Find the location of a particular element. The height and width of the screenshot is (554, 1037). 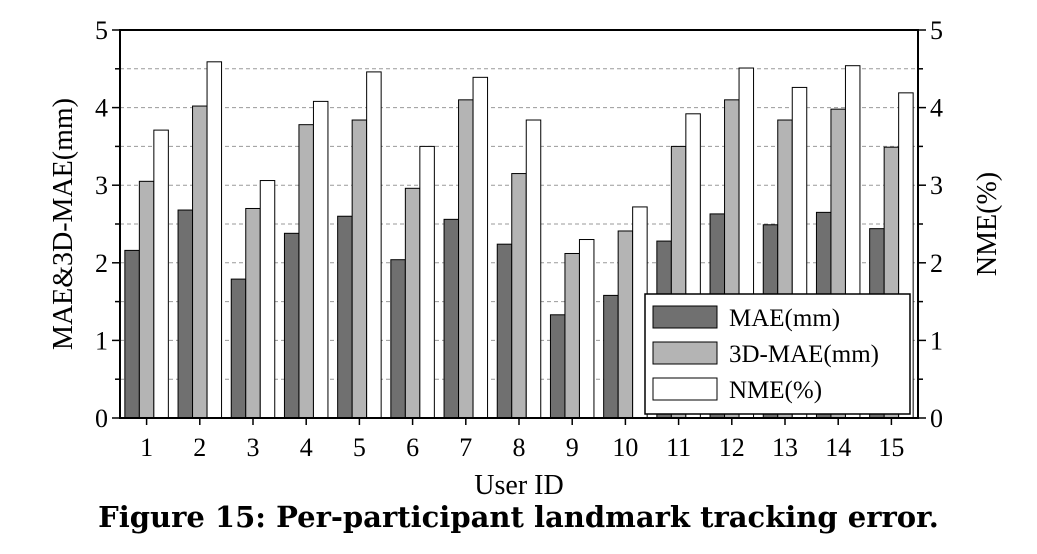

x-tick-label: 6 is located at coordinates (412, 447).